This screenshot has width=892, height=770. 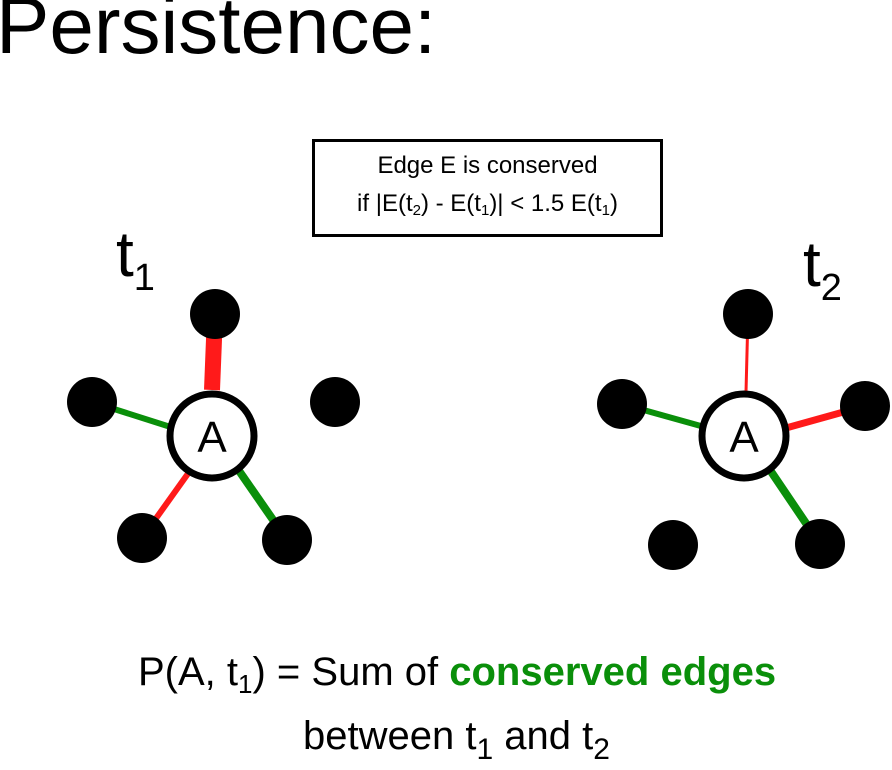 What do you see at coordinates (487, 204) in the screenshot?
I see `rule-line-2: if |E(t2) - E(t1)| < 1.5 E(t1)` at bounding box center [487, 204].